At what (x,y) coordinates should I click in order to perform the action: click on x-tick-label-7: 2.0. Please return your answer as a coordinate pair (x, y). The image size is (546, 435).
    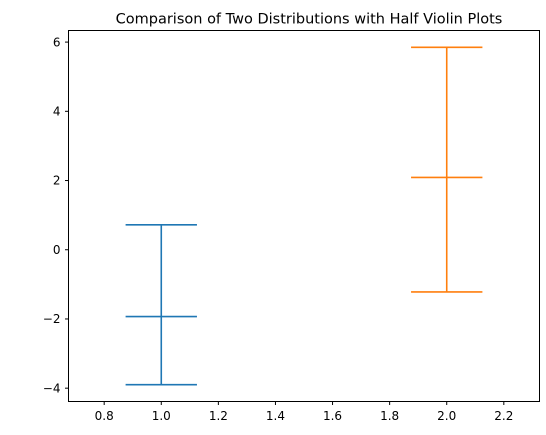
    Looking at the image, I should click on (446, 416).